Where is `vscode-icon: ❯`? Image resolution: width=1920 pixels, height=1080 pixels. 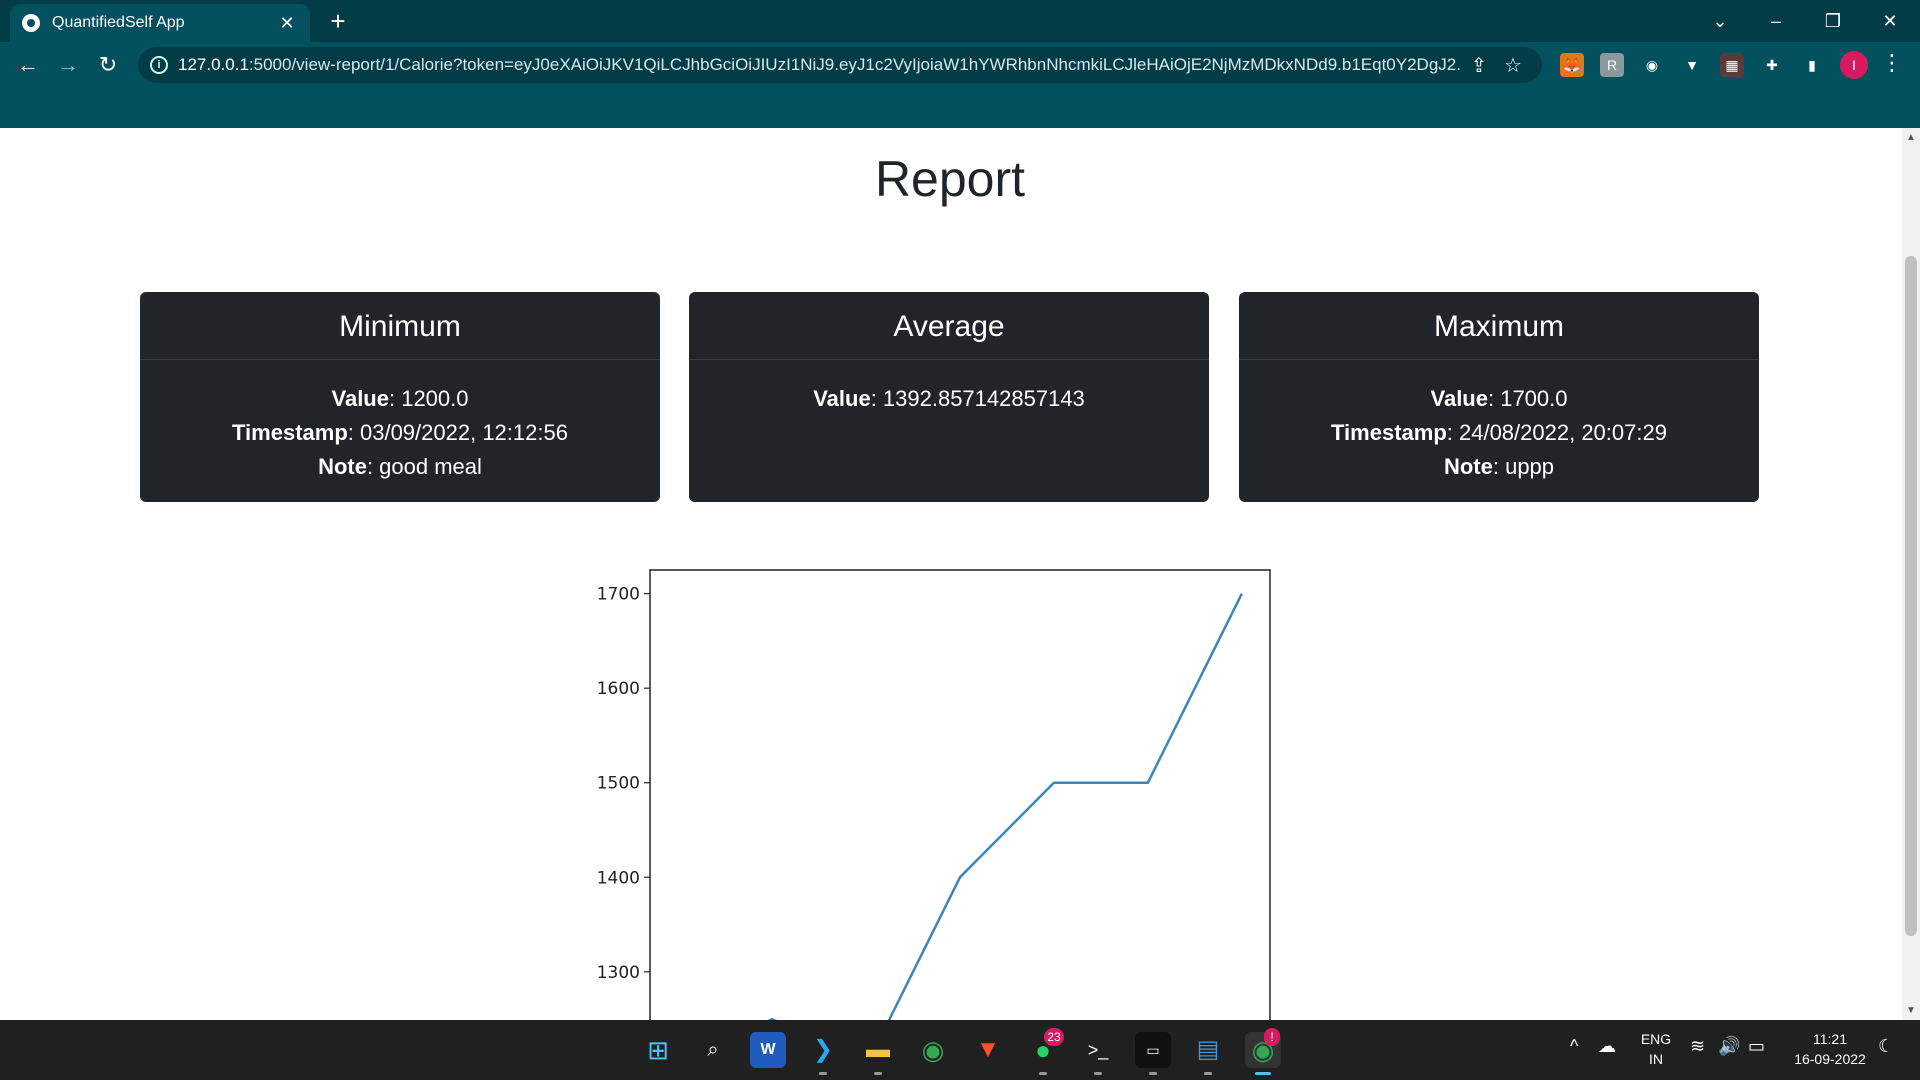 vscode-icon: ❯ is located at coordinates (823, 1049).